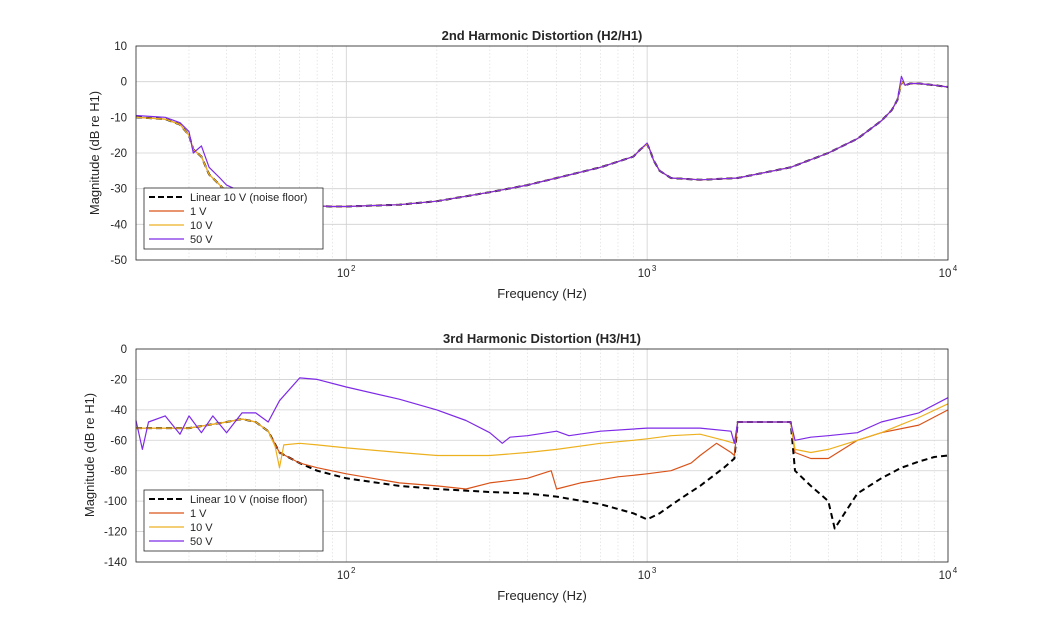 This screenshot has width=1050, height=633. What do you see at coordinates (115, 563) in the screenshot?
I see `y-tick-label: -140` at bounding box center [115, 563].